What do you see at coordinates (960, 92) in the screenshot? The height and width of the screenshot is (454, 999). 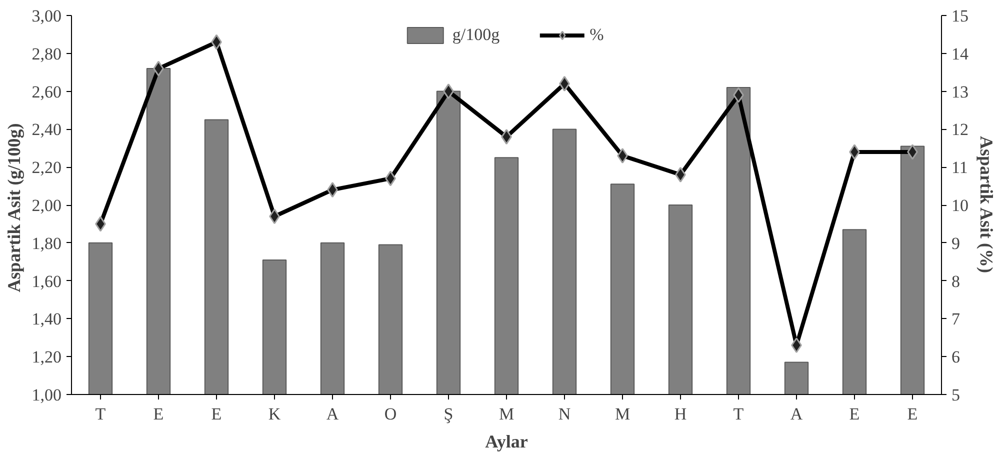 I see `y2-tick-label: 13` at bounding box center [960, 92].